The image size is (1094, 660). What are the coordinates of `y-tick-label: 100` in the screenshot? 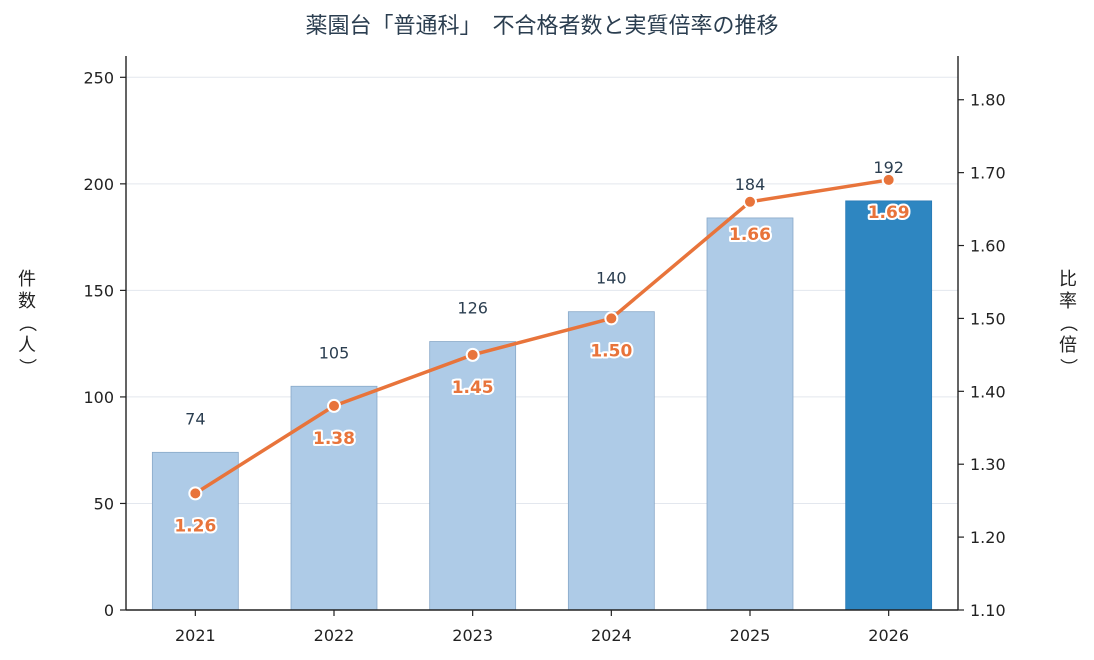 It's located at (98, 397).